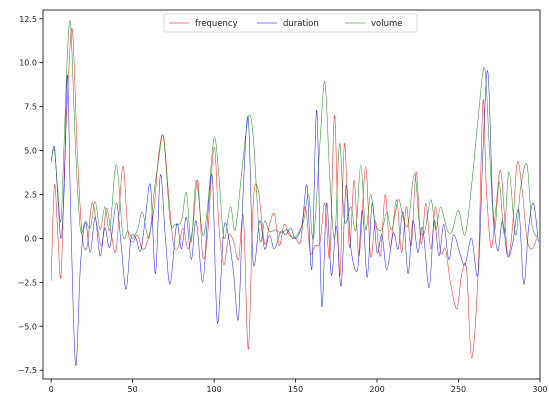  I want to click on y-axis: −7.5 −5.0 −2.5 0.0 2.5 5.0 7.5 10.0 12.5, so click(30, 195).